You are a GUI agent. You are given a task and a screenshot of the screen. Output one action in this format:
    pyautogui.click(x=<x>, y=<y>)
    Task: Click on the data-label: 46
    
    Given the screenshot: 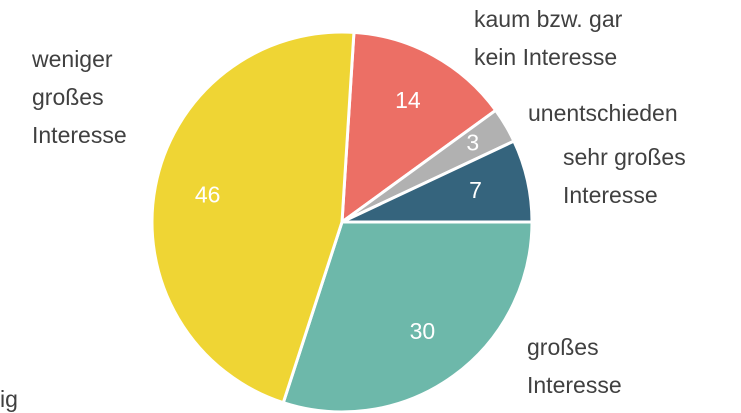 What is the action you would take?
    pyautogui.click(x=208, y=194)
    